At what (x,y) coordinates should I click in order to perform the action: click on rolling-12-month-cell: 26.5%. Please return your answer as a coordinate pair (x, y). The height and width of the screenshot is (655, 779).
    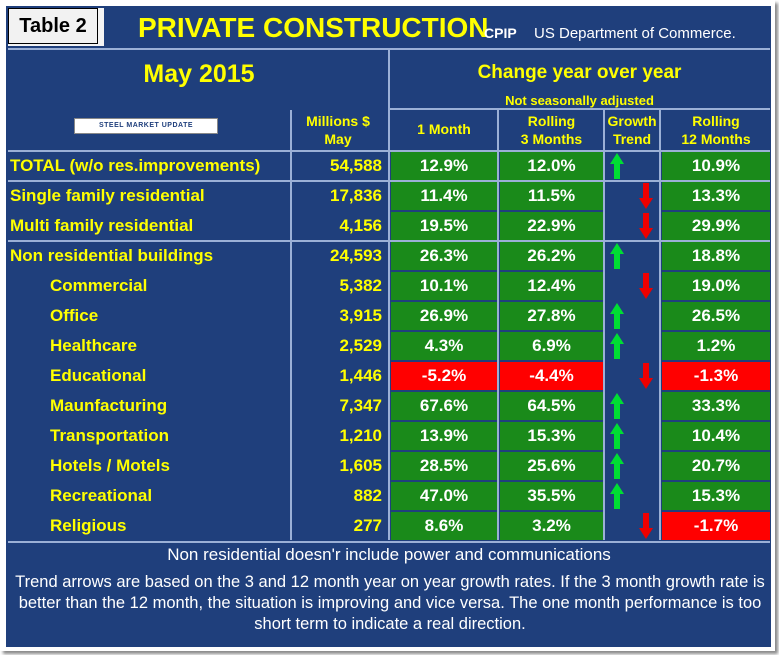
    Looking at the image, I should click on (716, 316).